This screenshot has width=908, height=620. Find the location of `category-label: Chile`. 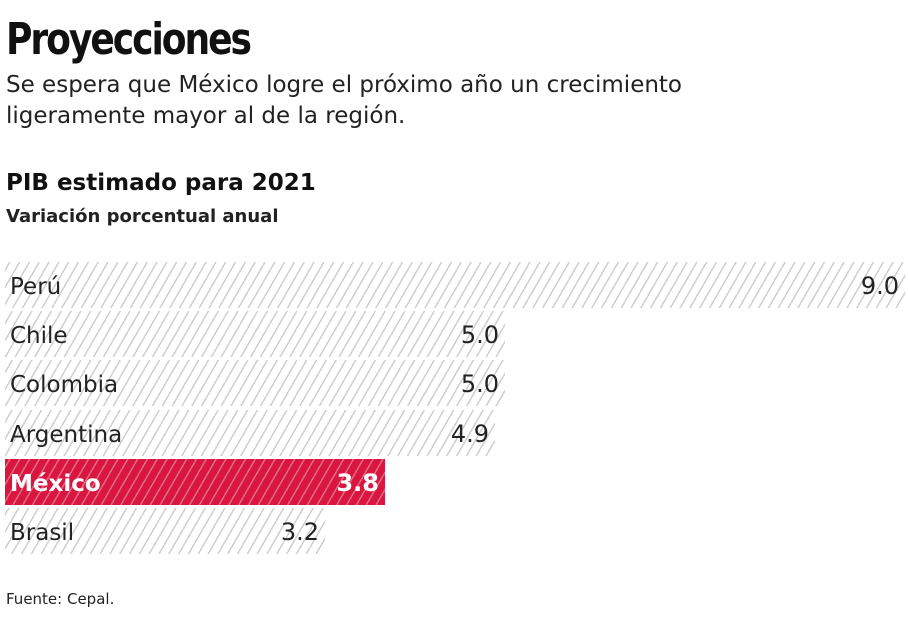

category-label: Chile is located at coordinates (39, 336).